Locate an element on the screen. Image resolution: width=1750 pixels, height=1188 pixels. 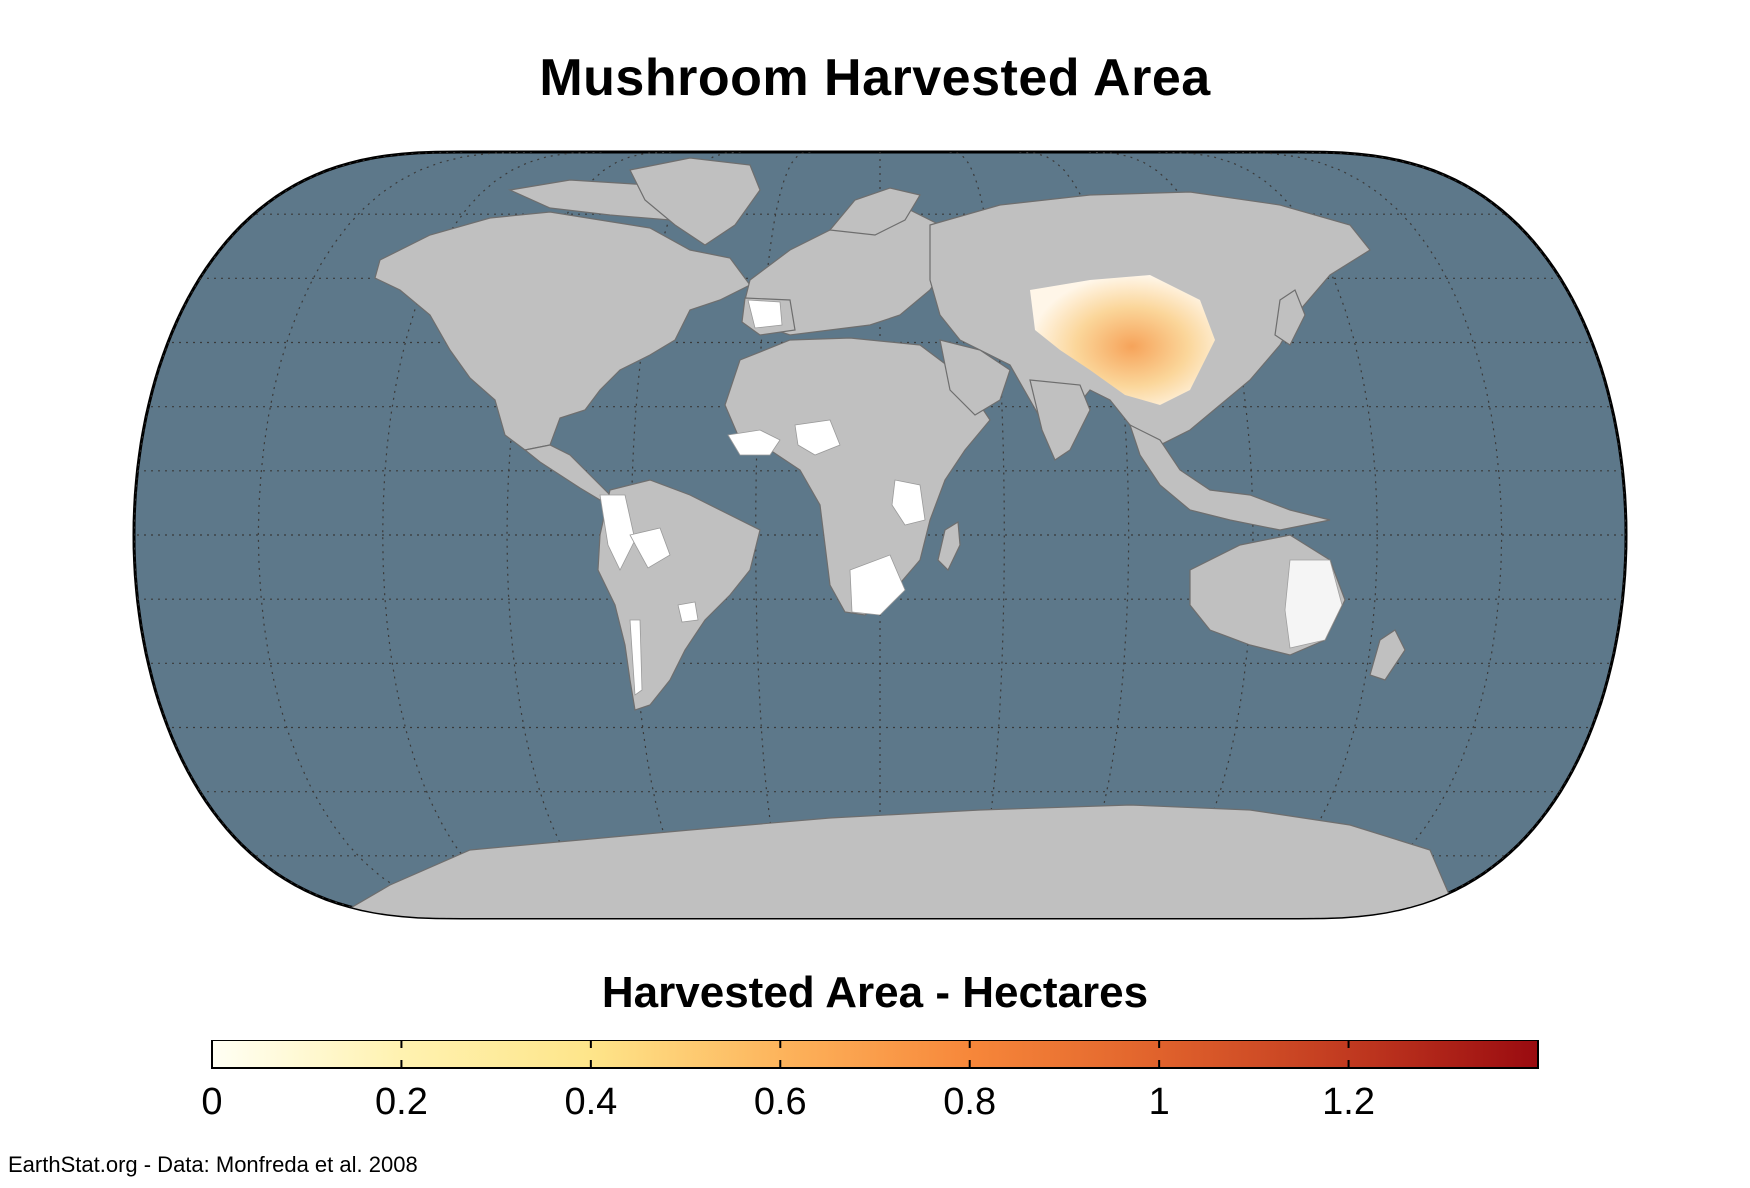
harvest-peru is located at coordinates (617, 532).